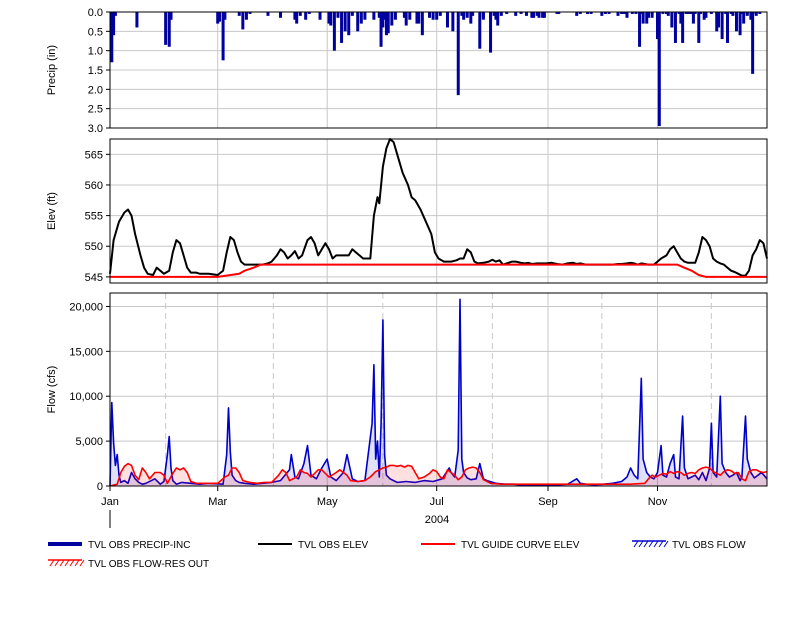 The width and height of the screenshot is (800, 627). What do you see at coordinates (520, 545) in the screenshot?
I see `legend-label: TVL GUIDE CURVE ELEV` at bounding box center [520, 545].